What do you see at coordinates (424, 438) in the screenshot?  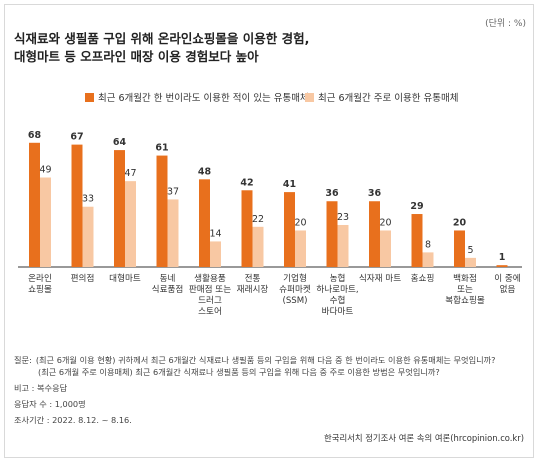 I see `source: 한국리서치 정기조사 여론 속의 여론(hrcopinion.co.kr)` at bounding box center [424, 438].